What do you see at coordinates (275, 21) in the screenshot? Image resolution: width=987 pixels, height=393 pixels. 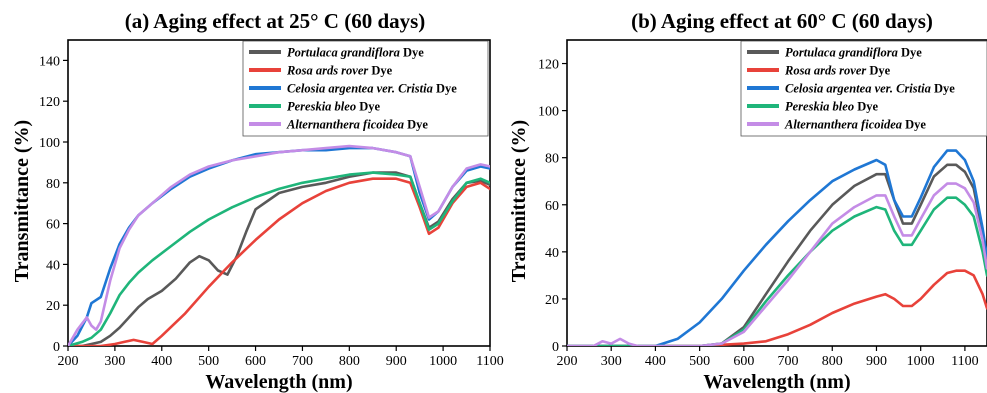 I see `chart-title: (a) Aging effect at 25° C (60 days)` at bounding box center [275, 21].